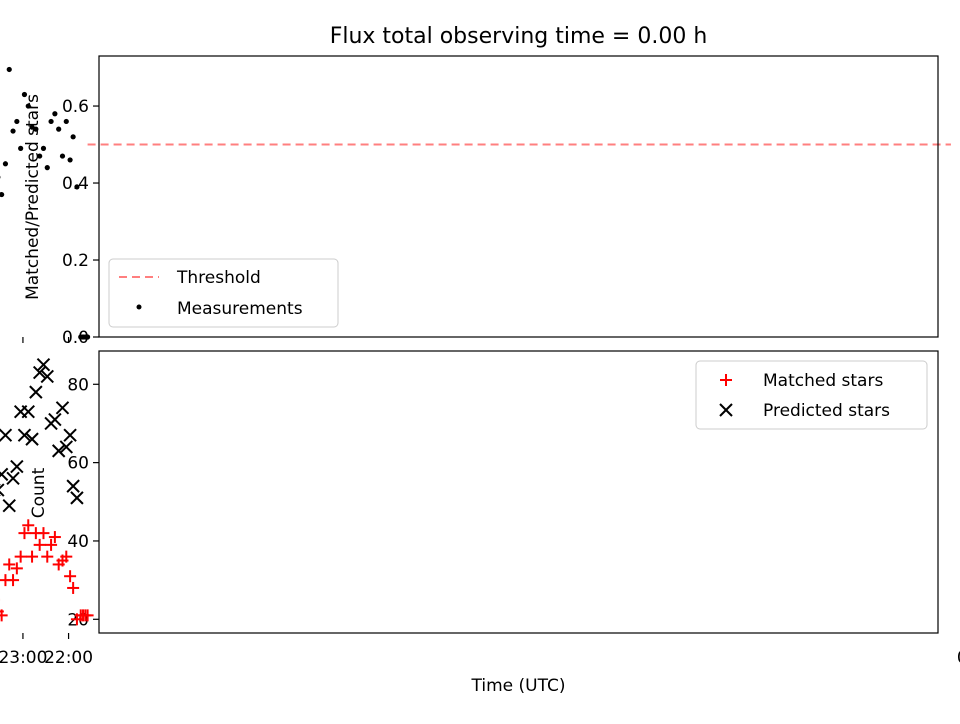 The width and height of the screenshot is (960, 724). Describe the element at coordinates (139, 307) in the screenshot. I see `legend-measurements-swatch` at that location.